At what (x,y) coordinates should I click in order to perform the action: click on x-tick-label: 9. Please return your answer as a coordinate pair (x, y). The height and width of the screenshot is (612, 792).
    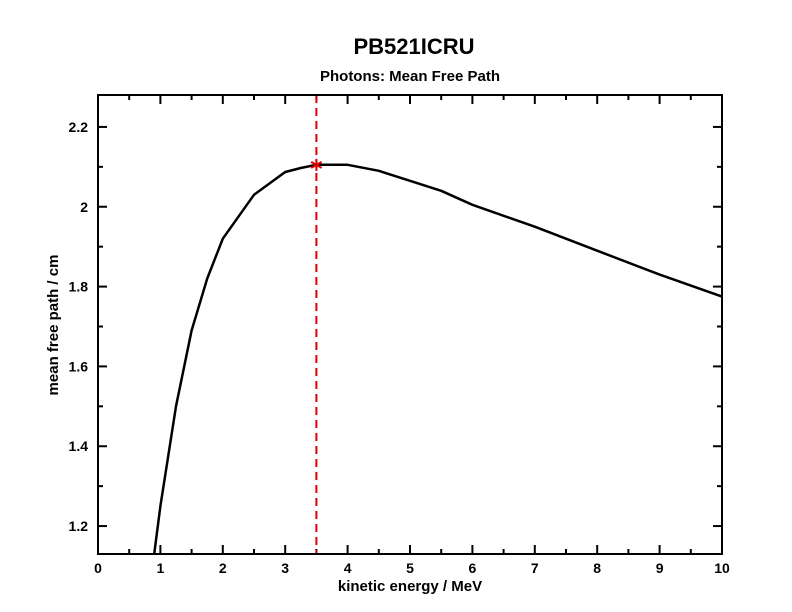
    Looking at the image, I should click on (660, 568).